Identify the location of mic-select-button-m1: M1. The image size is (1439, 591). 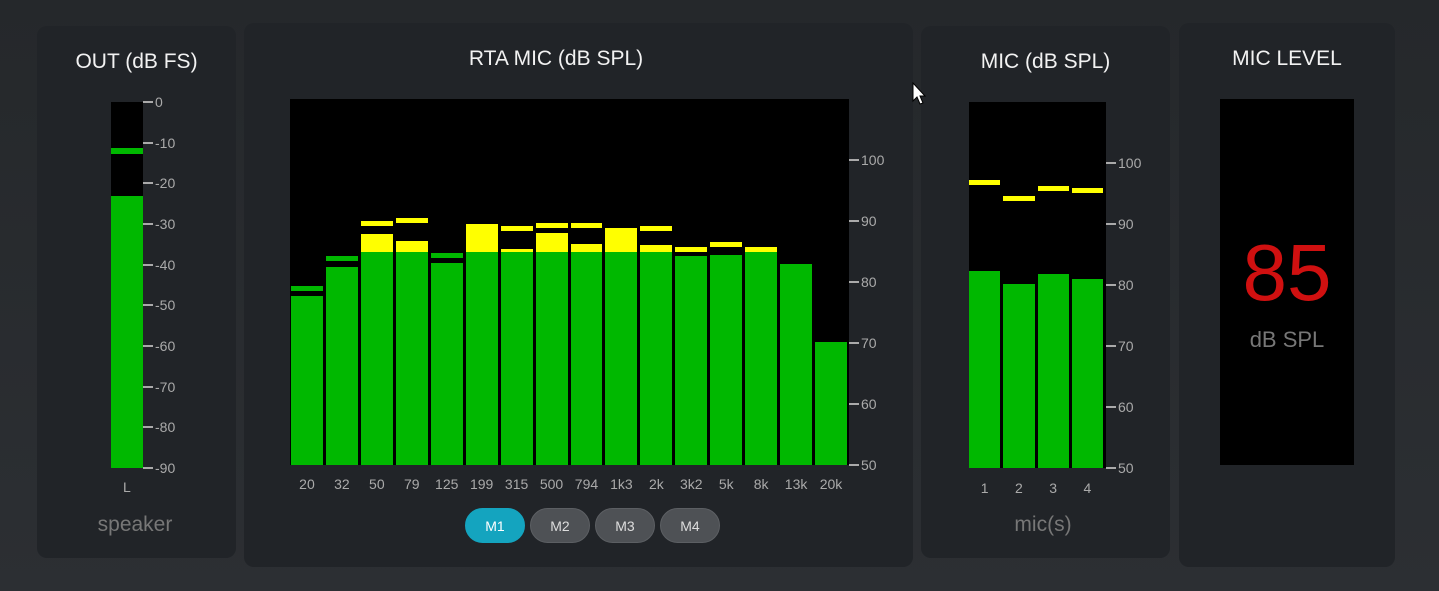
(495, 525).